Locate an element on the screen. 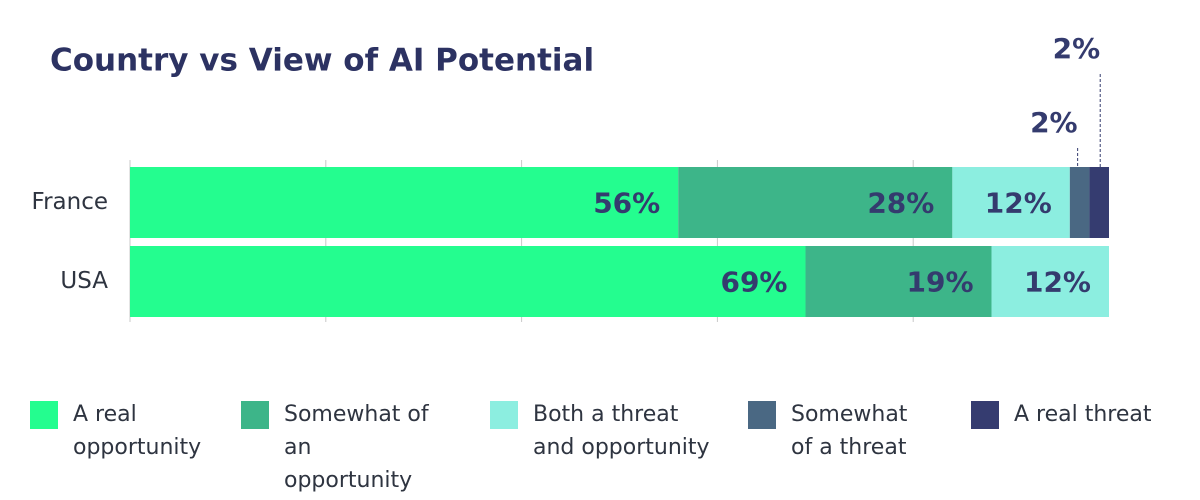 The width and height of the screenshot is (1200, 500). y-tick-label: USA is located at coordinates (84, 281).